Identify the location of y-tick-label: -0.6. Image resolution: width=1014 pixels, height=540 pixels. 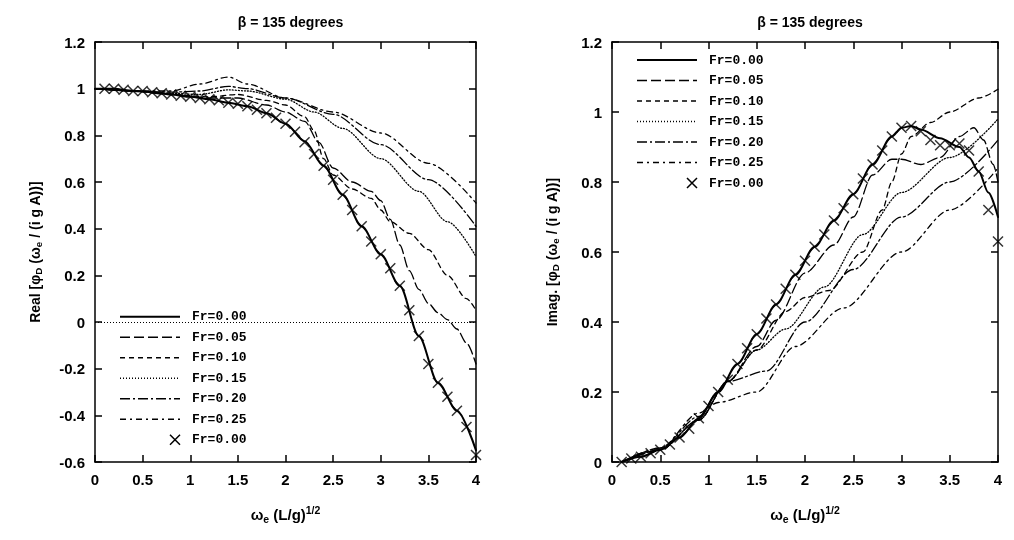
(72, 462).